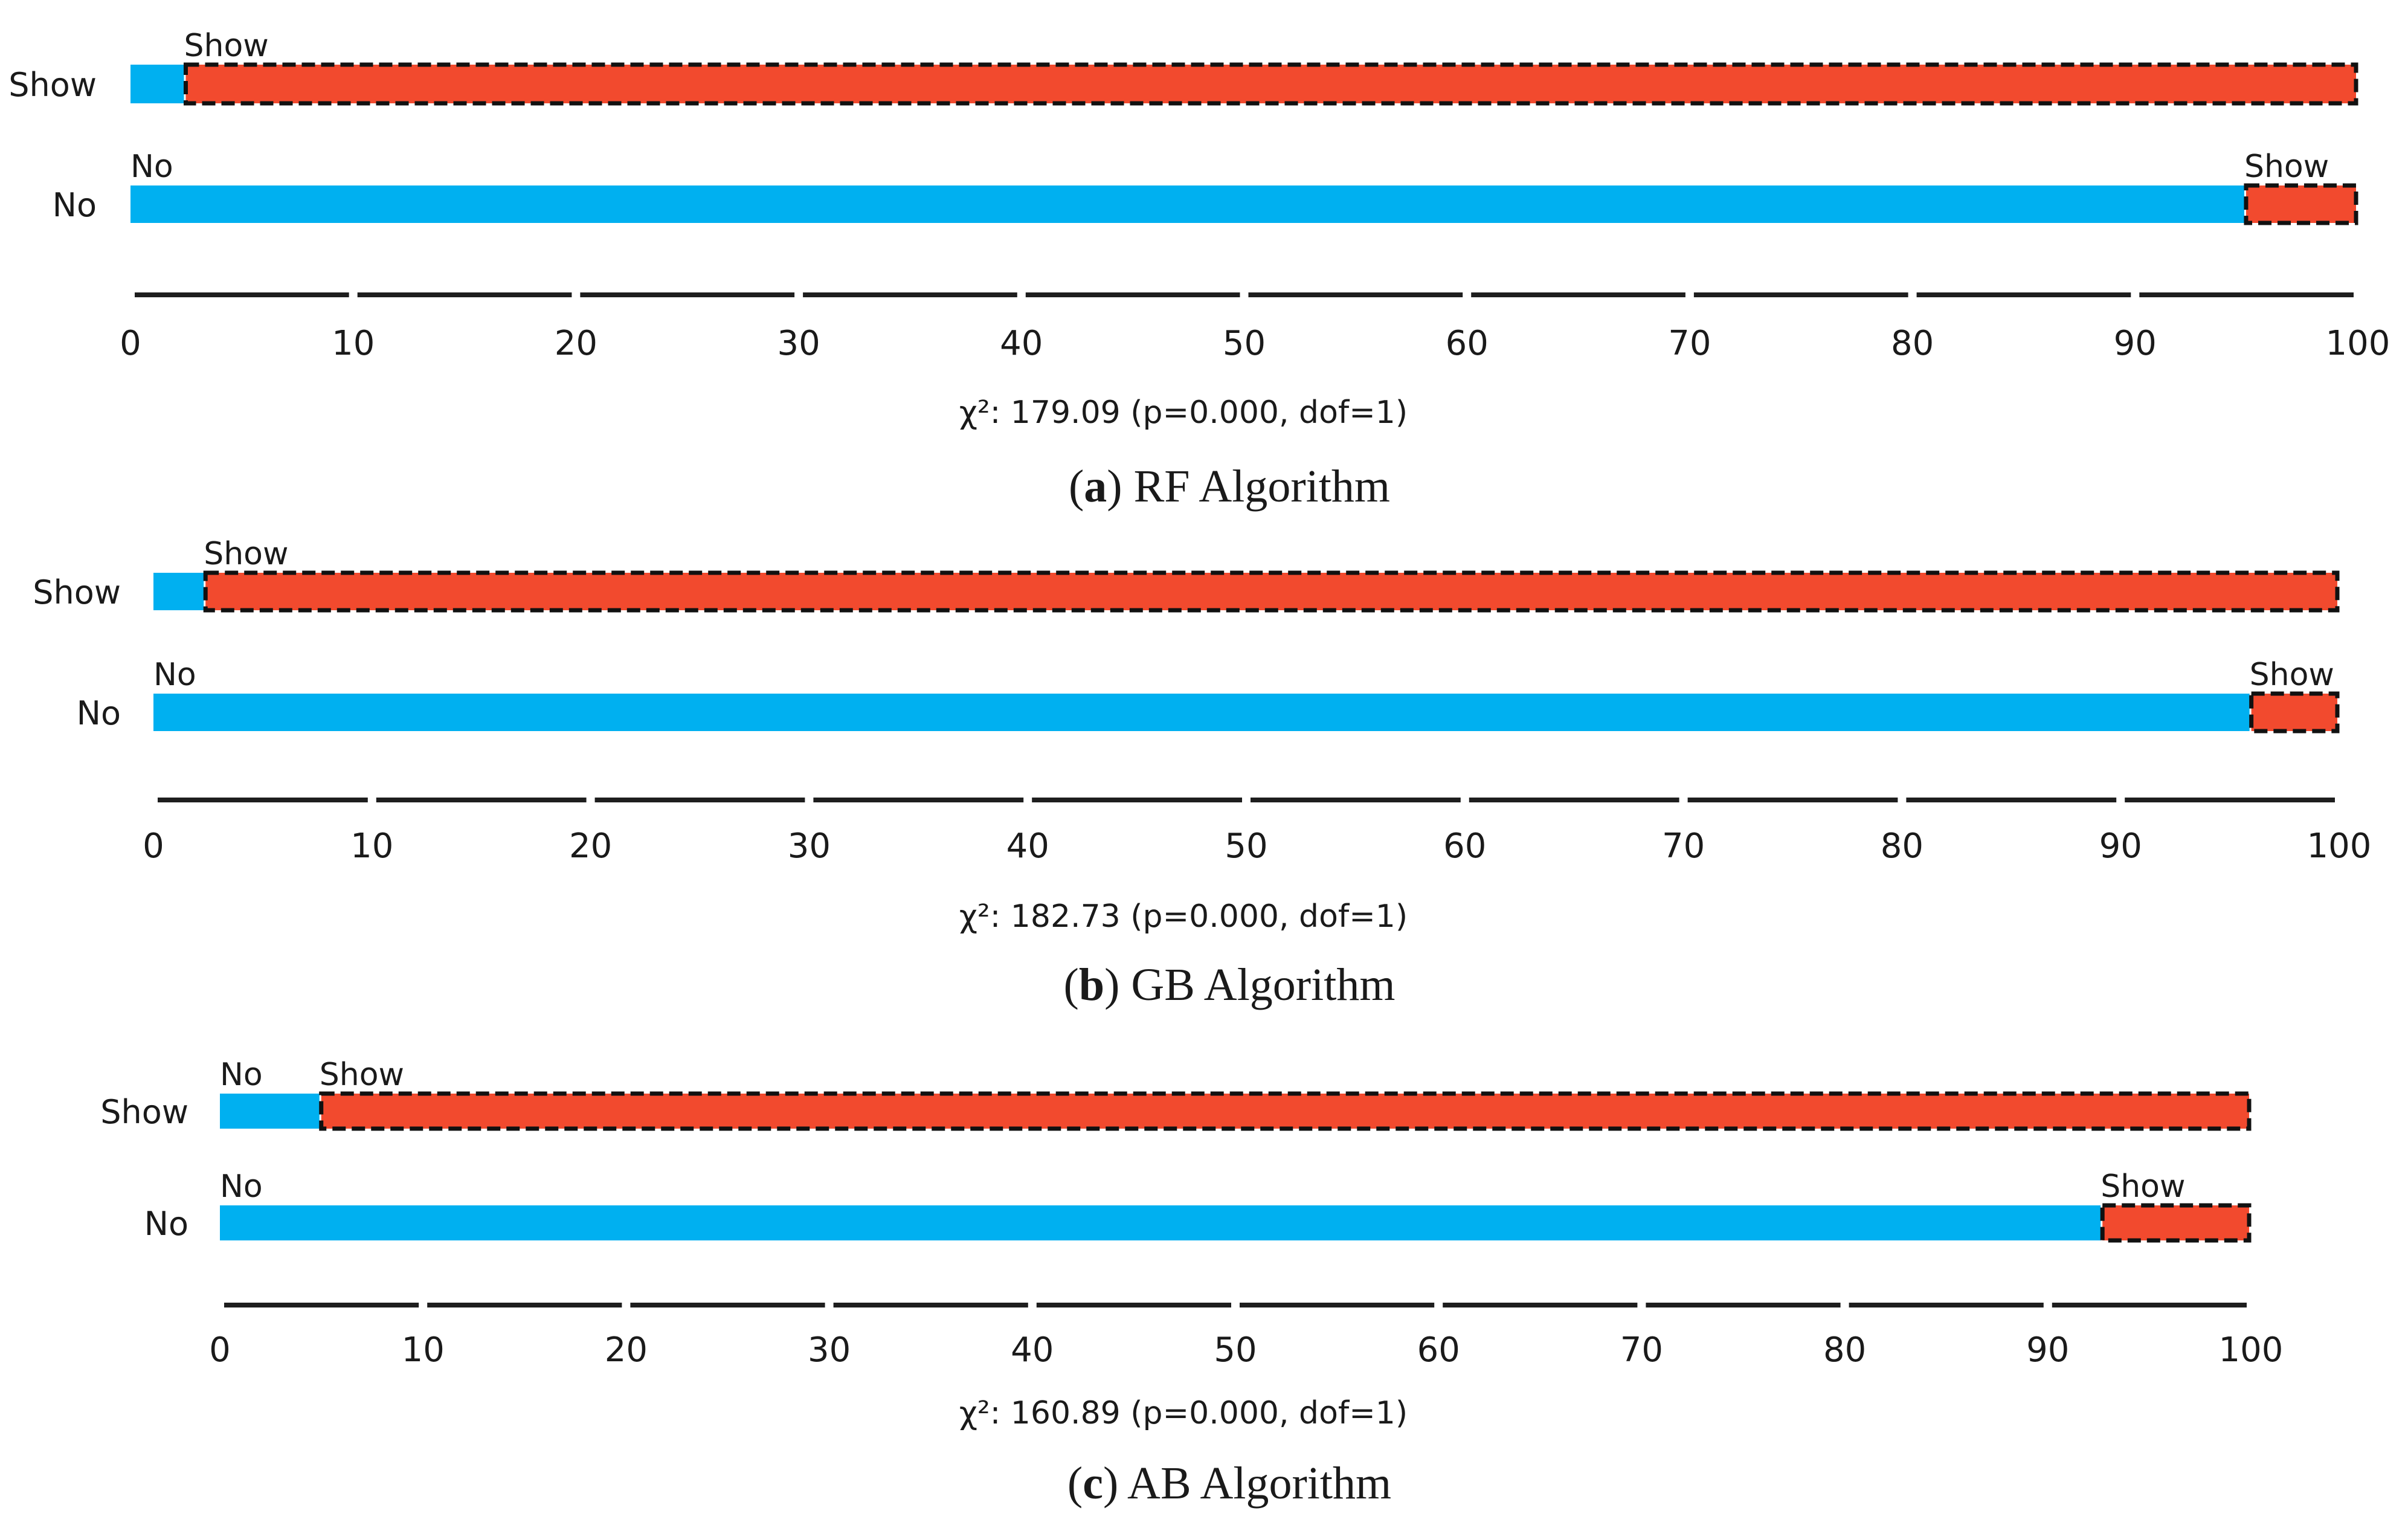  I want to click on panel-caption: (c) AB Algorithm, so click(1229, 1484).